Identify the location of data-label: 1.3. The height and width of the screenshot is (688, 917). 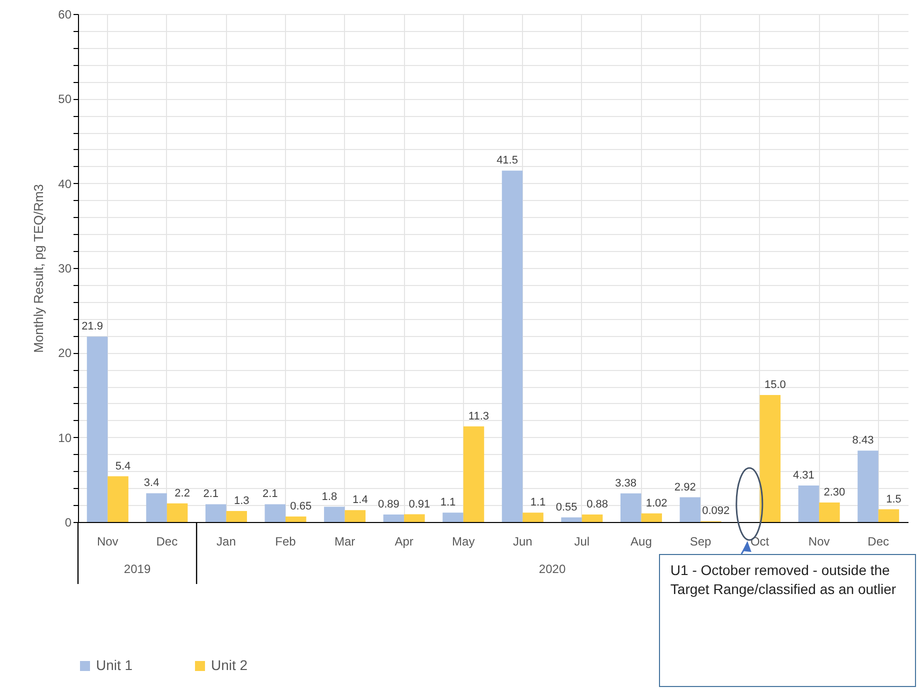
(242, 500).